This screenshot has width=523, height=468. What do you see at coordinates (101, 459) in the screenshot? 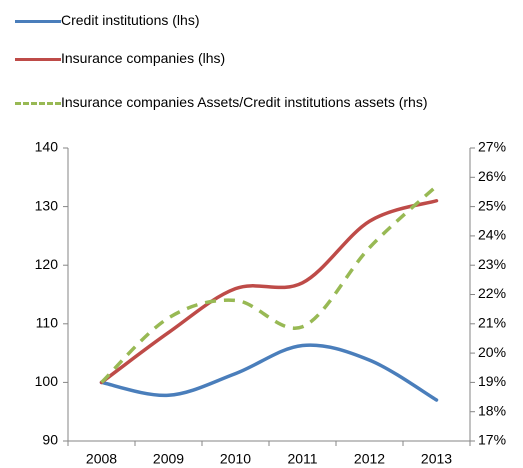
I see `x-tick-label: 2008` at bounding box center [101, 459].